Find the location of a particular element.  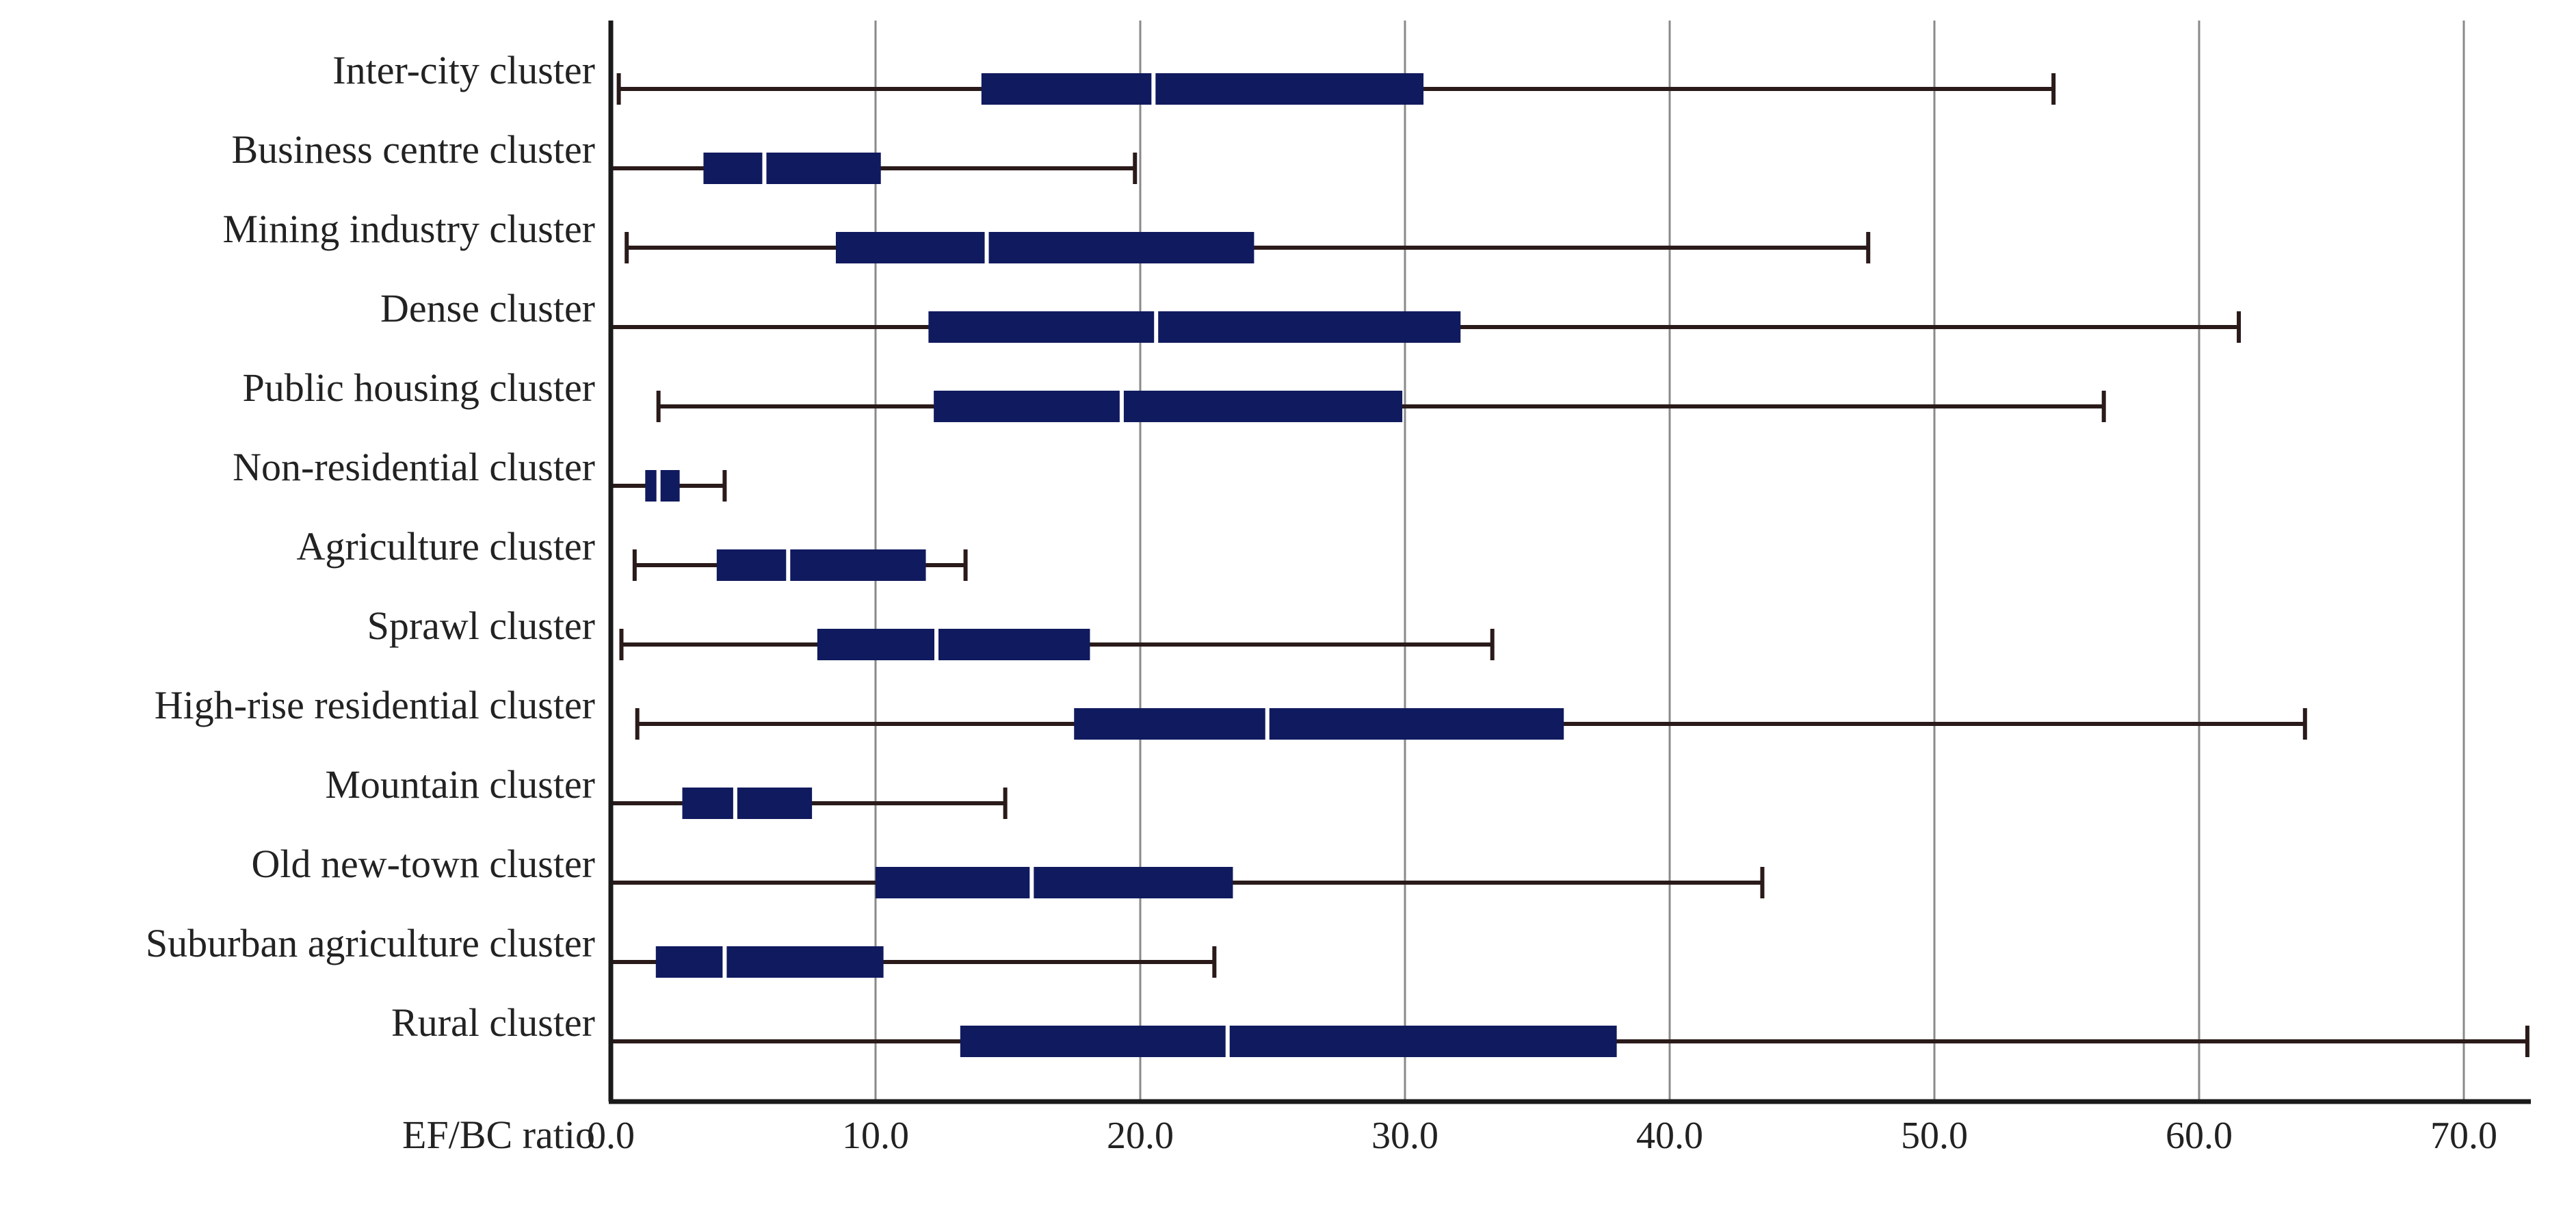

category-label: Suburban agriculture cluster is located at coordinates (370, 943).